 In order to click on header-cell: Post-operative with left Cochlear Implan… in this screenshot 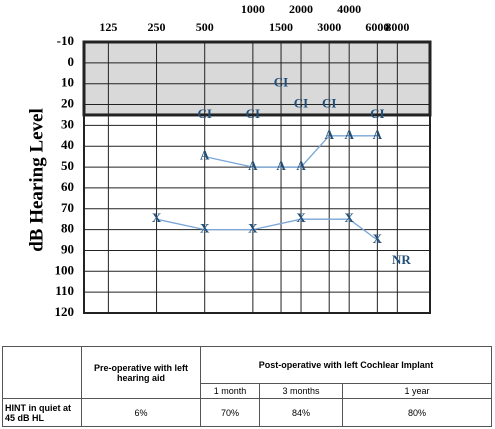, I will do `click(346, 365)`.